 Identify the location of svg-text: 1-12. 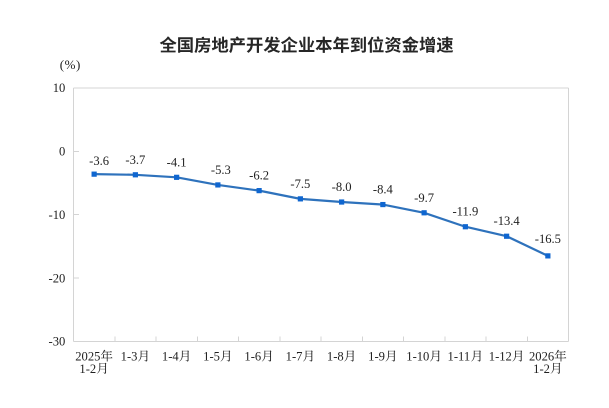
(500, 357).